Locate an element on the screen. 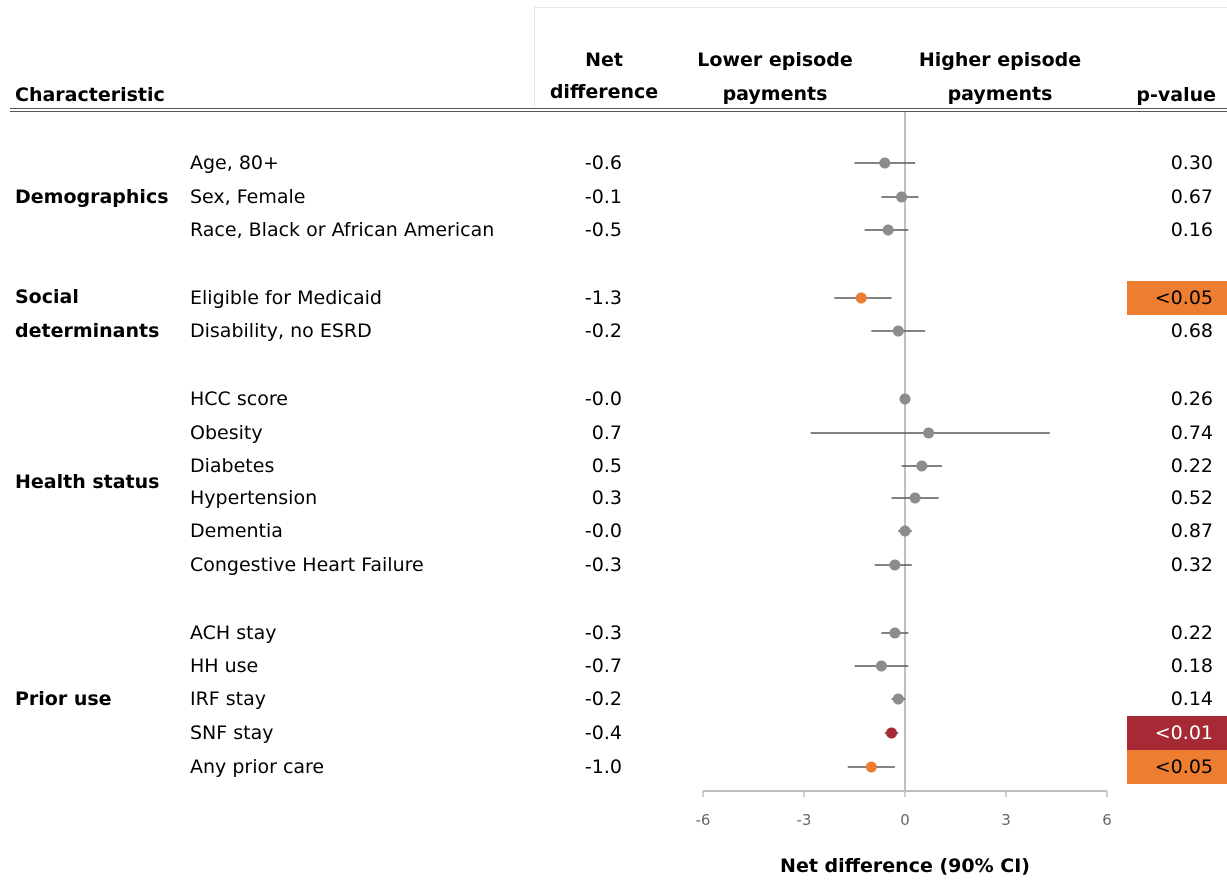  row-label: Age, 80+ is located at coordinates (234, 163).